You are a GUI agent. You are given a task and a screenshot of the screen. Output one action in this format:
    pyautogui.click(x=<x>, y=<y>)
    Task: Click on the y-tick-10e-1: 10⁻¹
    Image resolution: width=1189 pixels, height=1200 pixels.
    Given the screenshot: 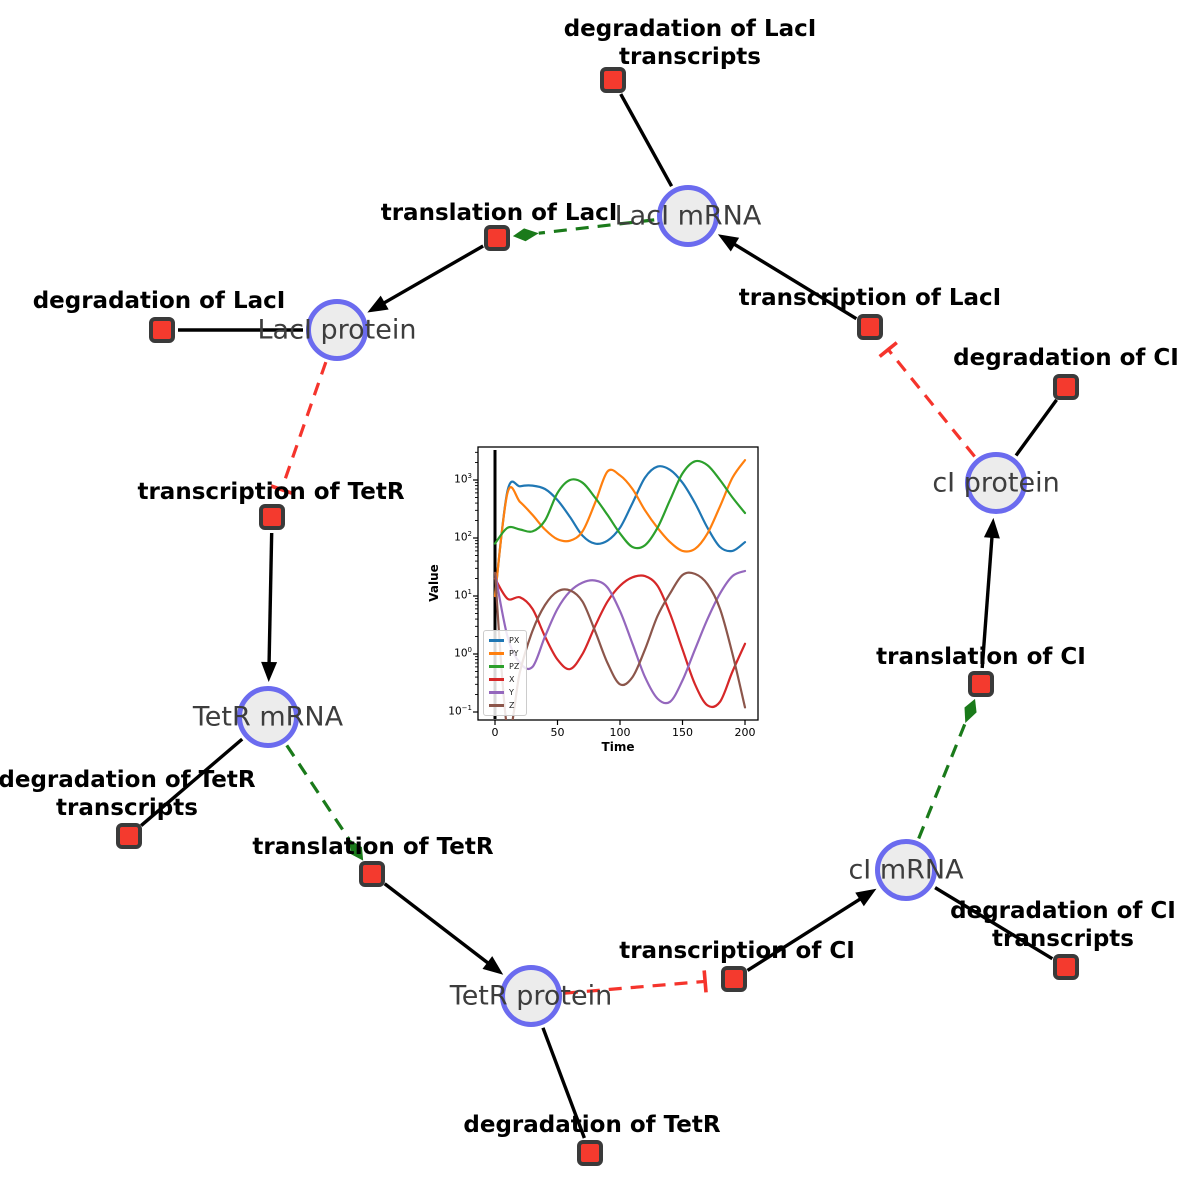 What is the action you would take?
    pyautogui.click(x=460, y=711)
    